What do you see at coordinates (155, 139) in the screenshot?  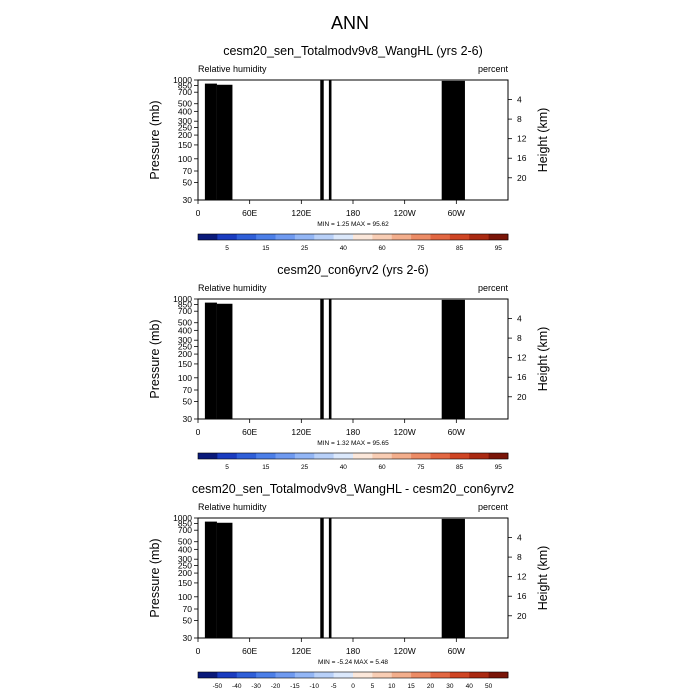 I see `y-axis-title: Pressure (mb)` at bounding box center [155, 139].